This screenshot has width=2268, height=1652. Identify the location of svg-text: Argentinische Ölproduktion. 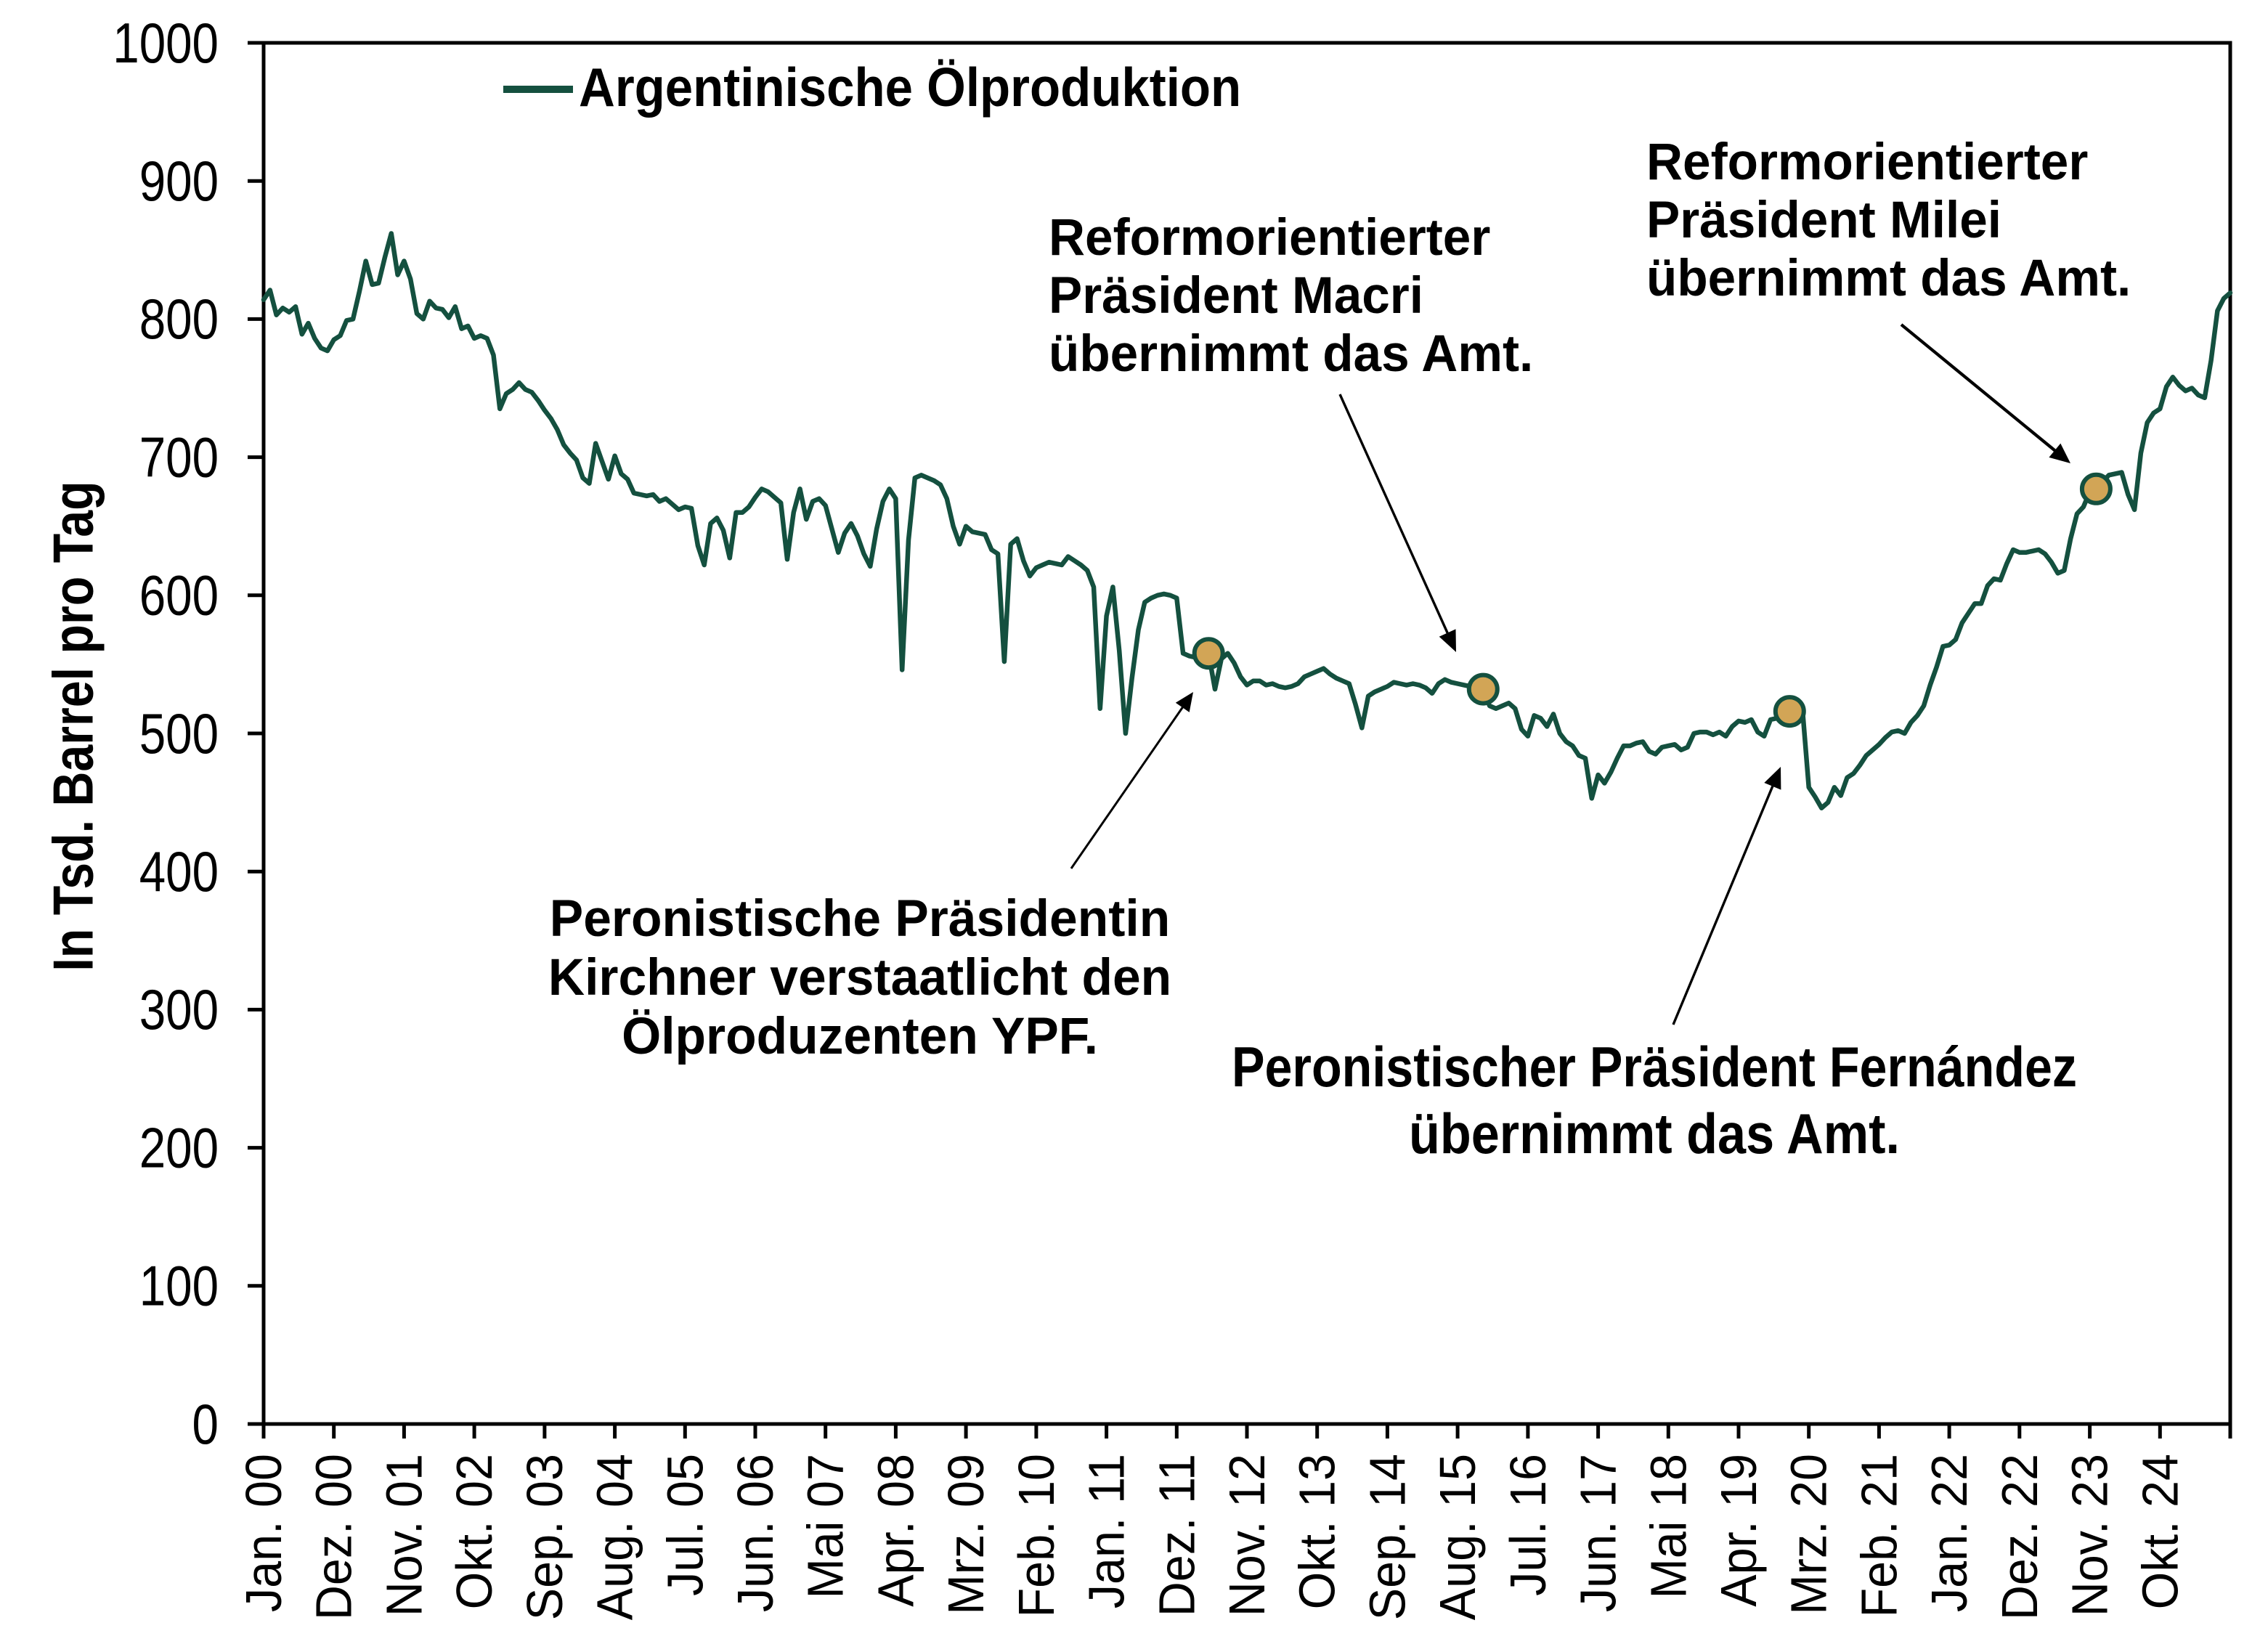
(910, 87).